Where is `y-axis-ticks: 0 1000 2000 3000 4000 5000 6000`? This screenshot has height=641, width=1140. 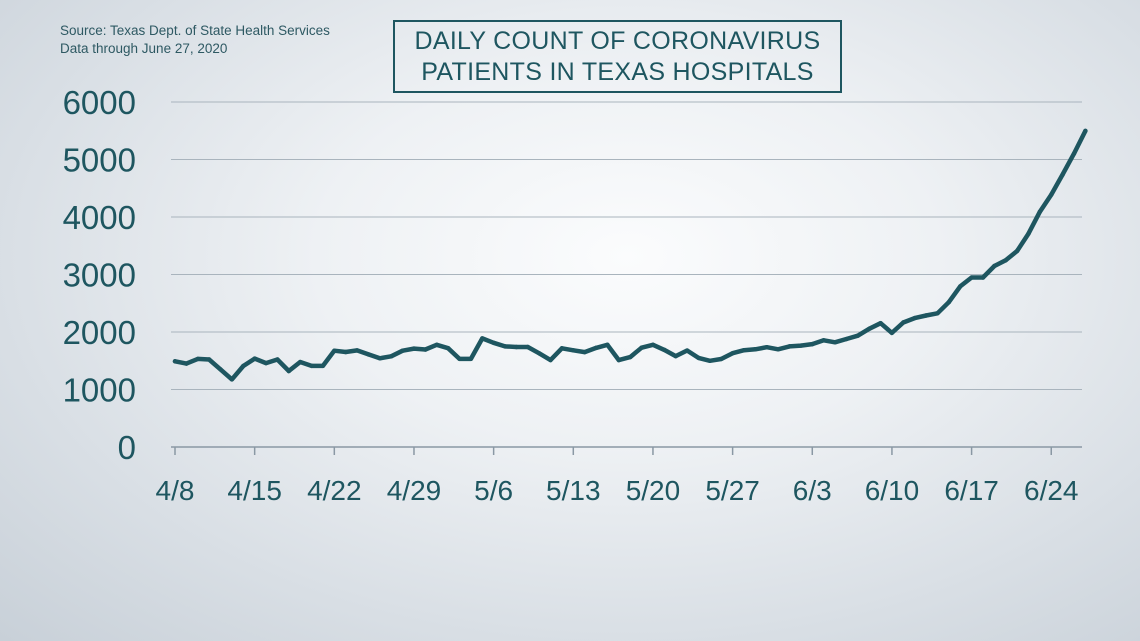 y-axis-ticks: 0 1000 2000 3000 4000 5000 6000 is located at coordinates (99, 275).